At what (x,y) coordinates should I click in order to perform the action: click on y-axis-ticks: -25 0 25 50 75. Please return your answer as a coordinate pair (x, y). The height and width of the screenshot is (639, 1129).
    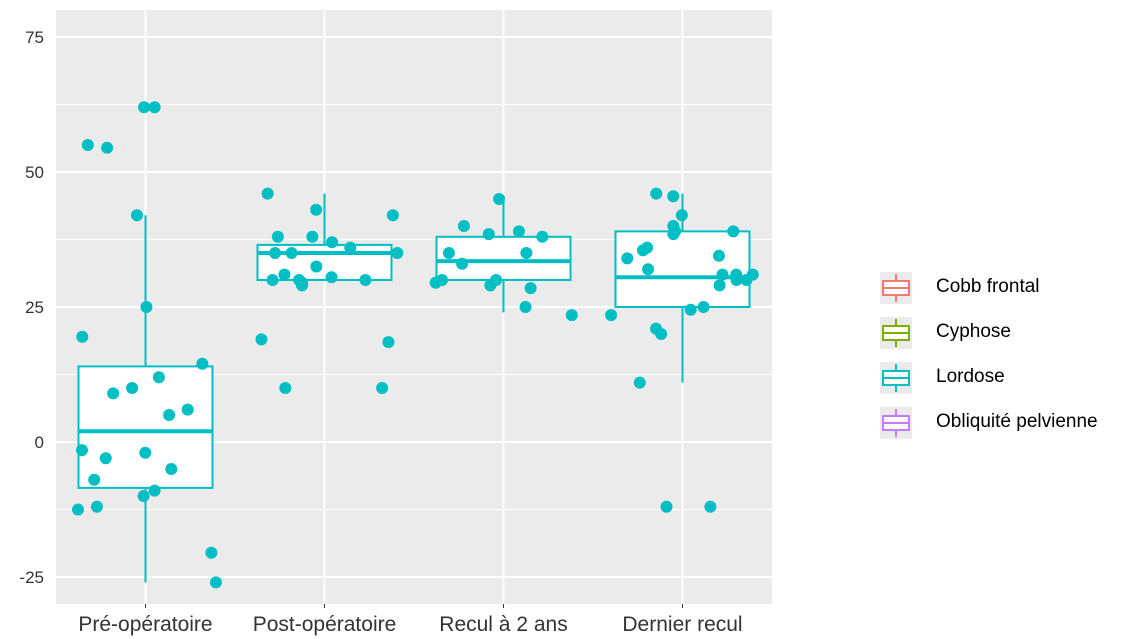
    Looking at the image, I should click on (31, 307).